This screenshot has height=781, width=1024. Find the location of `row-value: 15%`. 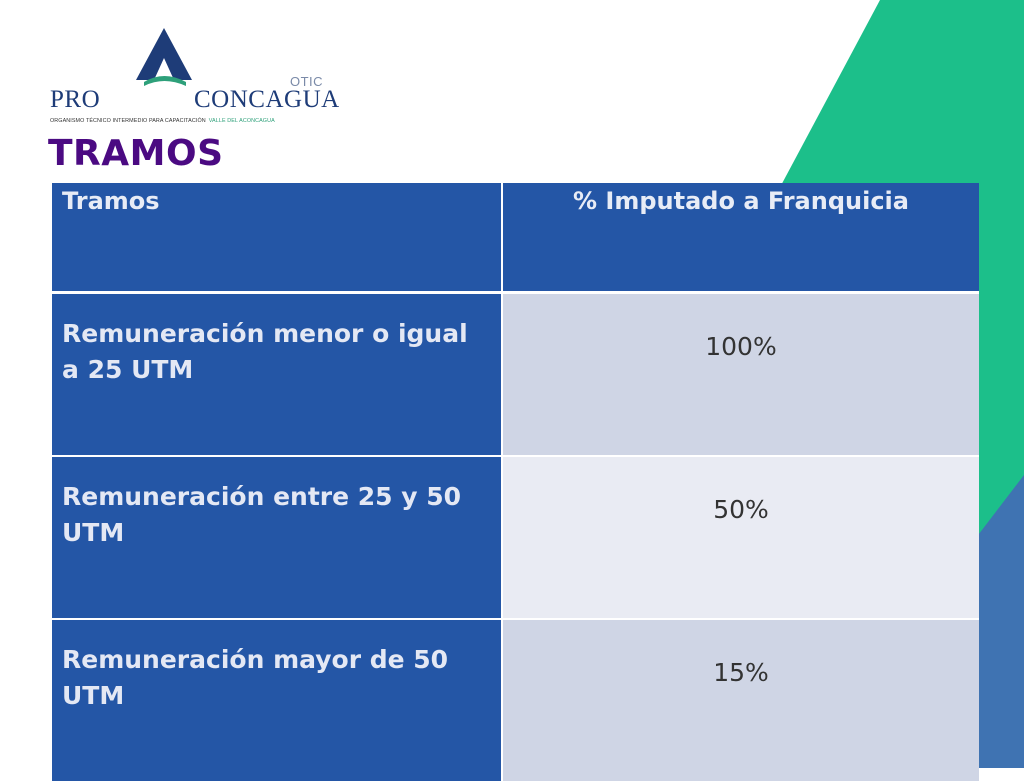

row-value: 15% is located at coordinates (740, 699).